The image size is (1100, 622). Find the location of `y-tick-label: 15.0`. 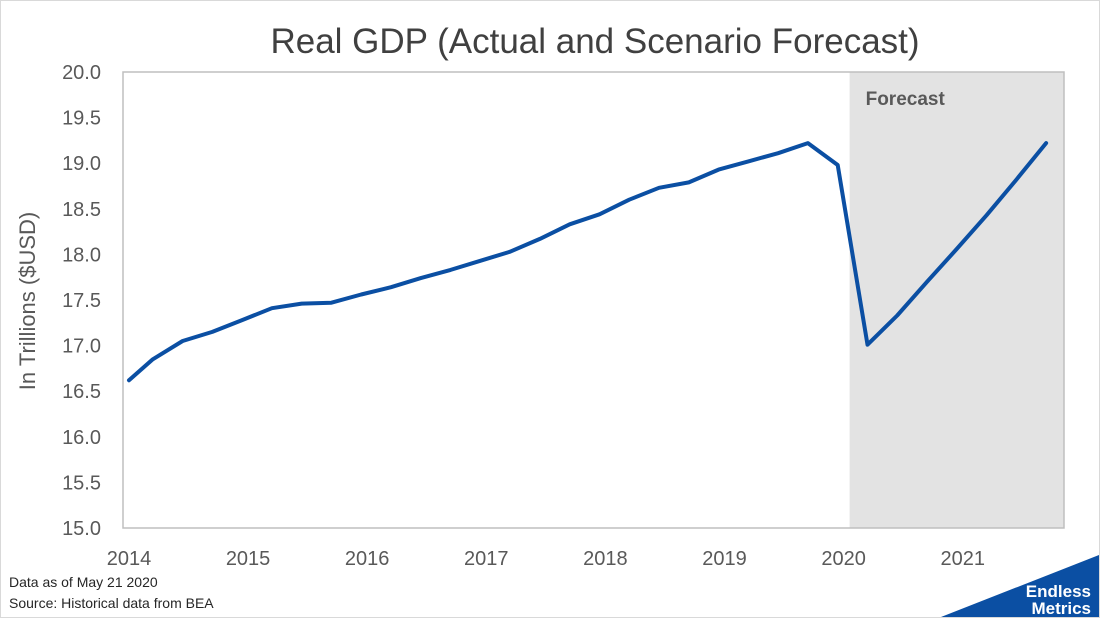

y-tick-label: 15.0 is located at coordinates (81, 529).